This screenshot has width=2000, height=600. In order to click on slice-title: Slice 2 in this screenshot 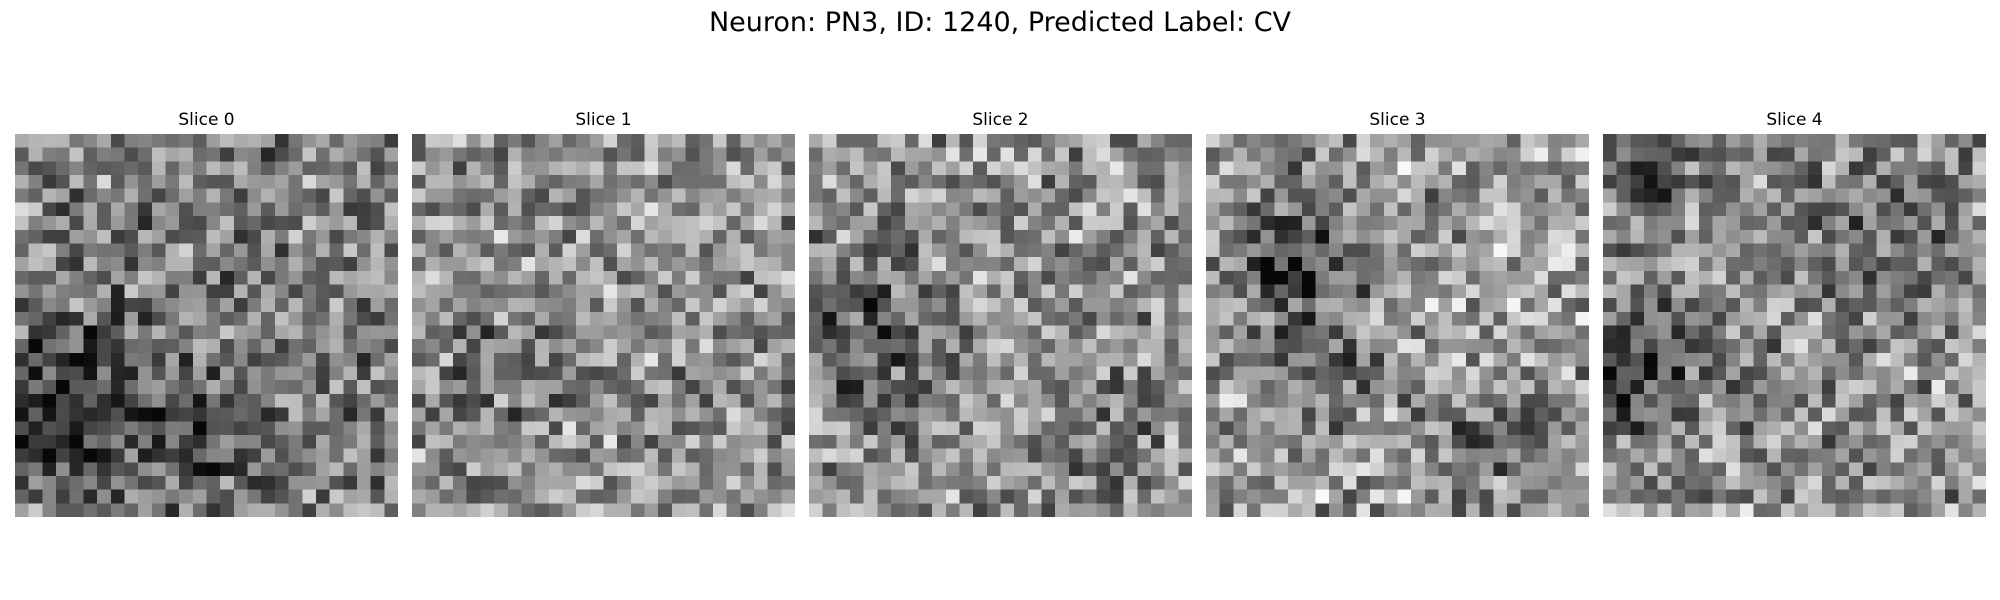, I will do `click(1000, 120)`.